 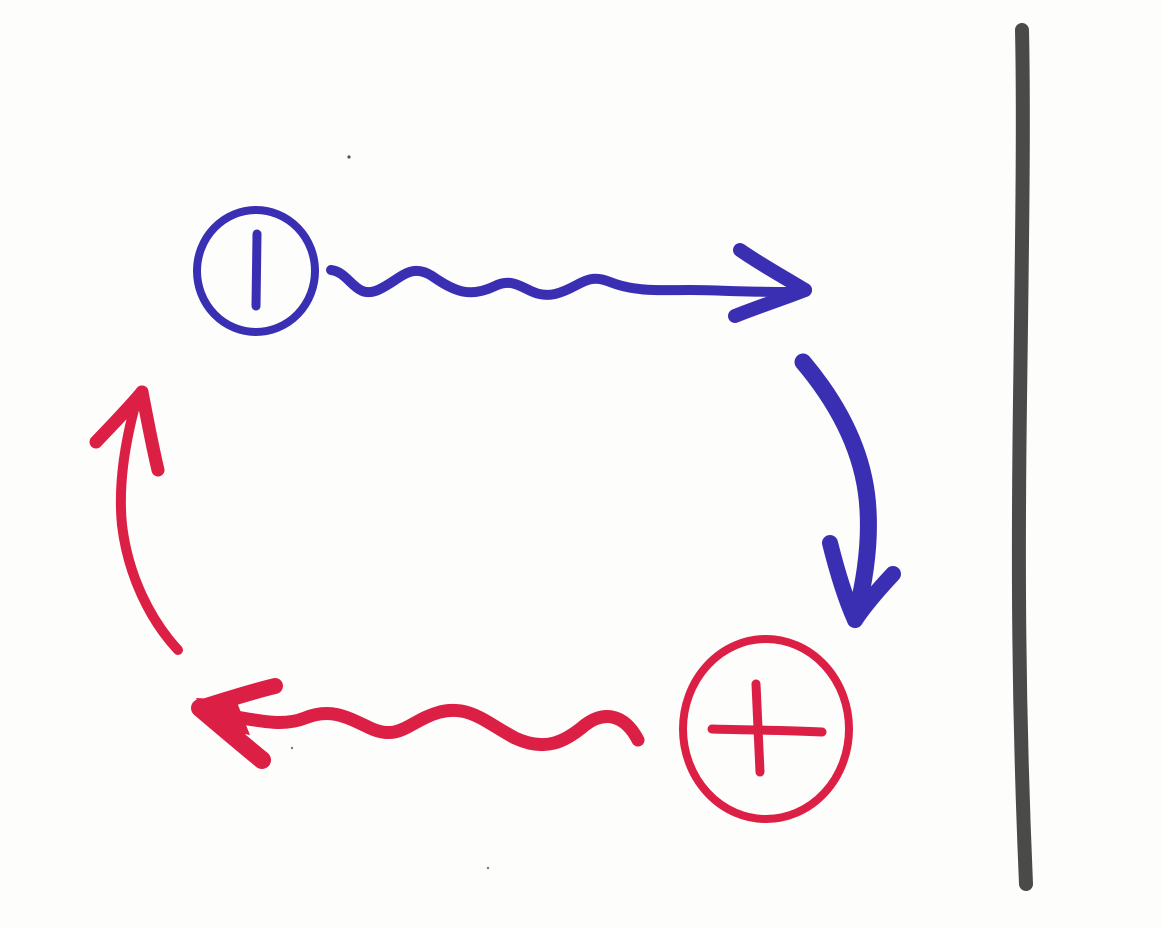 I want to click on wavy-arrow-left-icon, so click(x=418, y=723).